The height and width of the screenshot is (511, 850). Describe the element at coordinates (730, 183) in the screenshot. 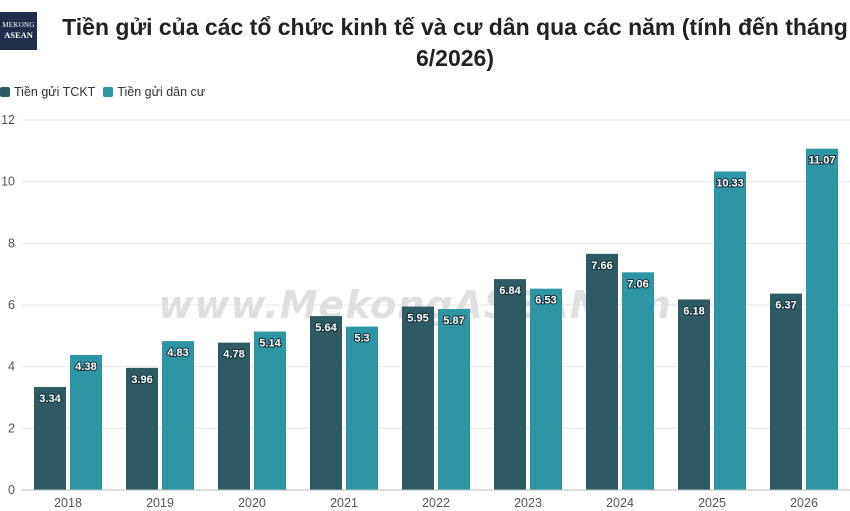

I see `data-label: 10.33` at that location.